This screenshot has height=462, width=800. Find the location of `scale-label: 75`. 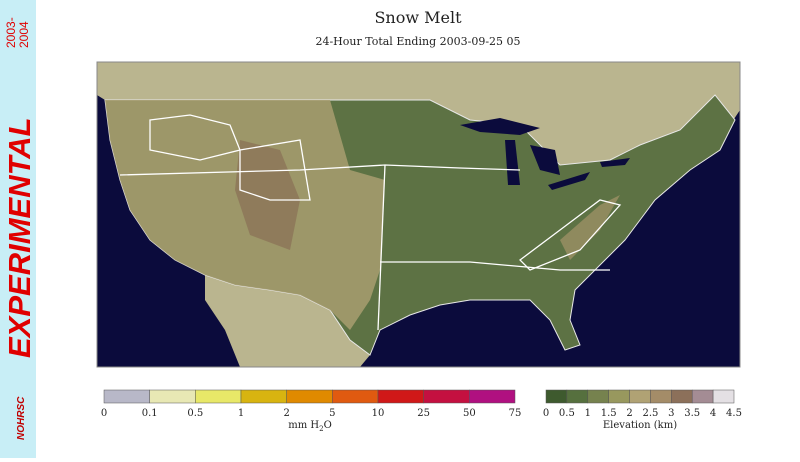

scale-label: 75 is located at coordinates (515, 413).